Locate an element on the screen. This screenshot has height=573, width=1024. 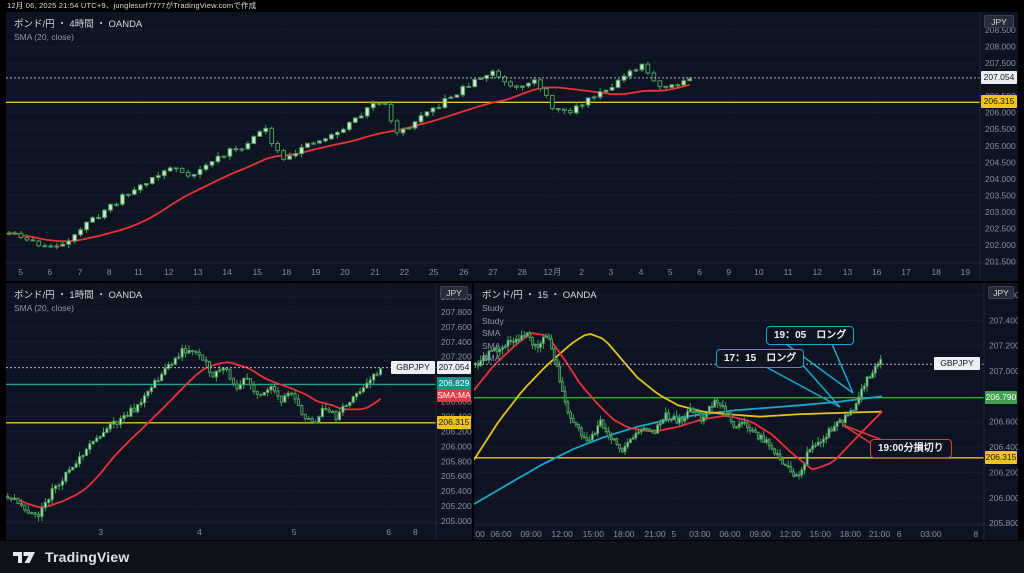
svg-text: 15 is located at coordinates (258, 272).